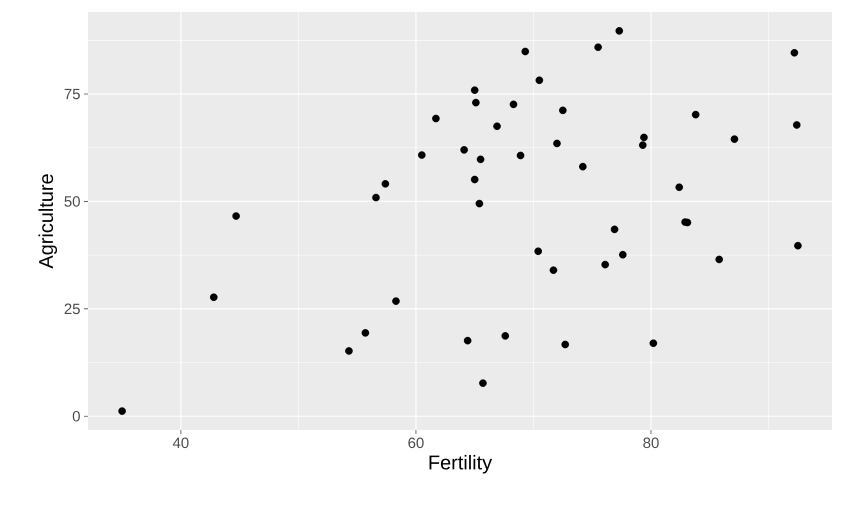  I want to click on y-axis-title: Agriculture, so click(48, 221).